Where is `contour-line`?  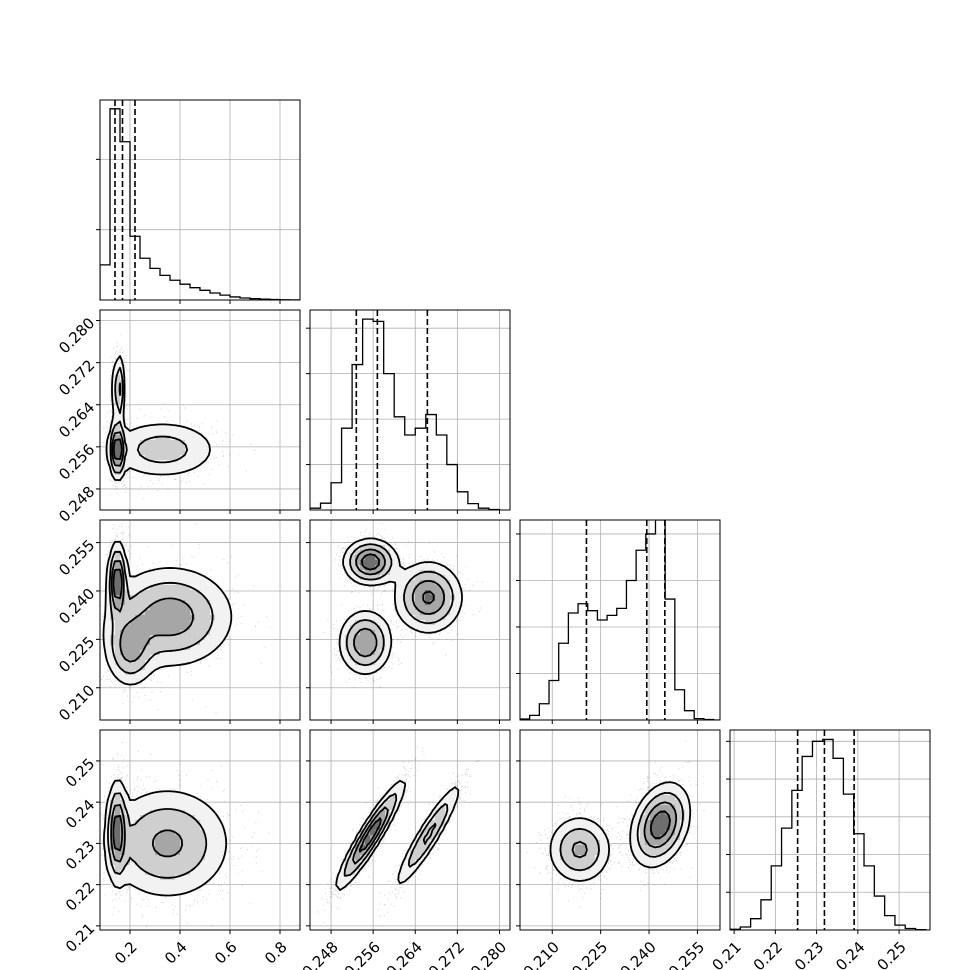
contour-line is located at coordinates (400, 606).